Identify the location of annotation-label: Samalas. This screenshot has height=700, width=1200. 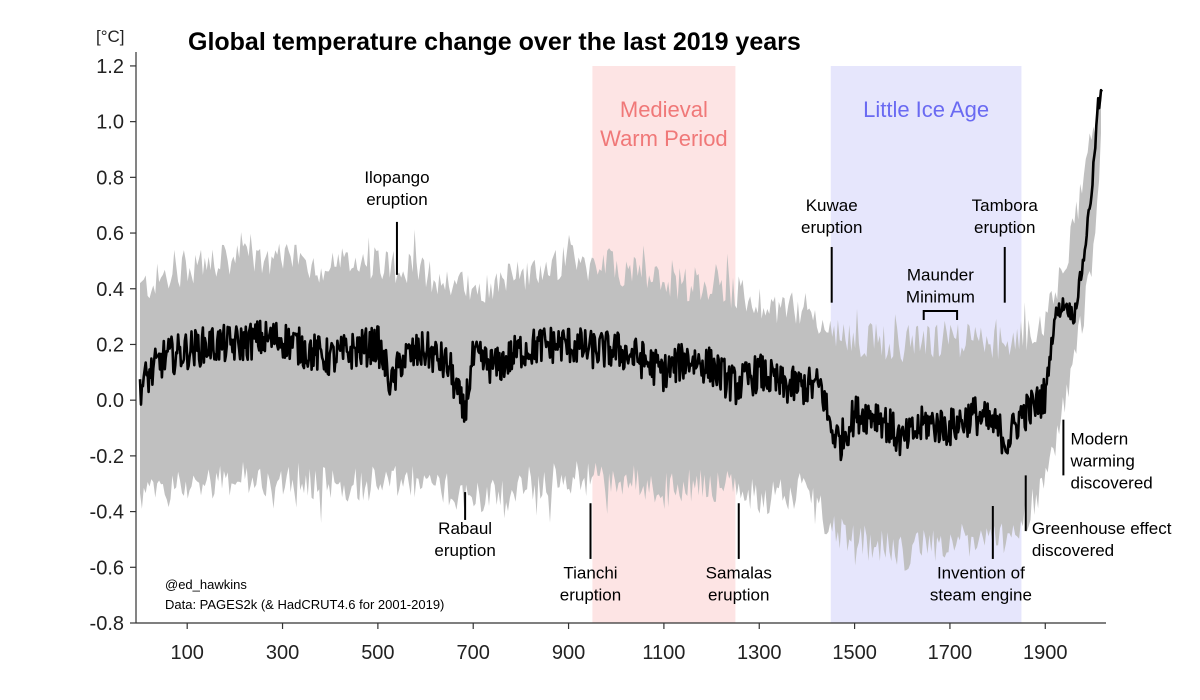
(739, 572).